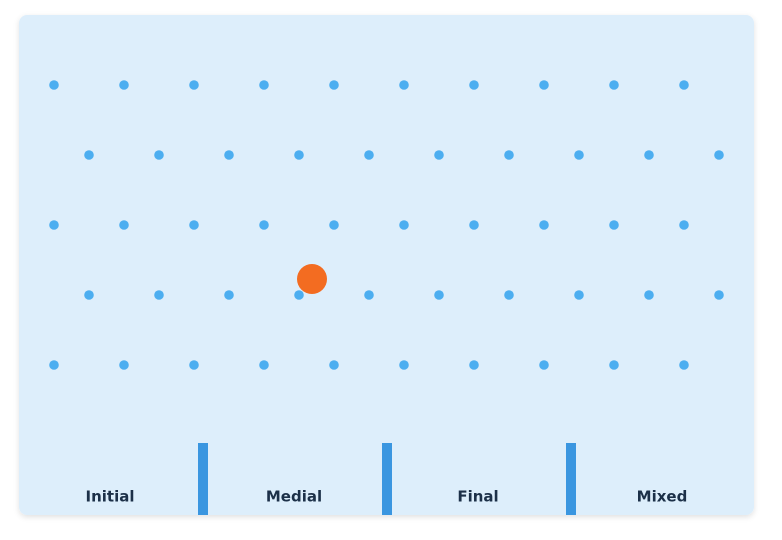  Describe the element at coordinates (294, 497) in the screenshot. I see `bin-label: Medial` at that location.